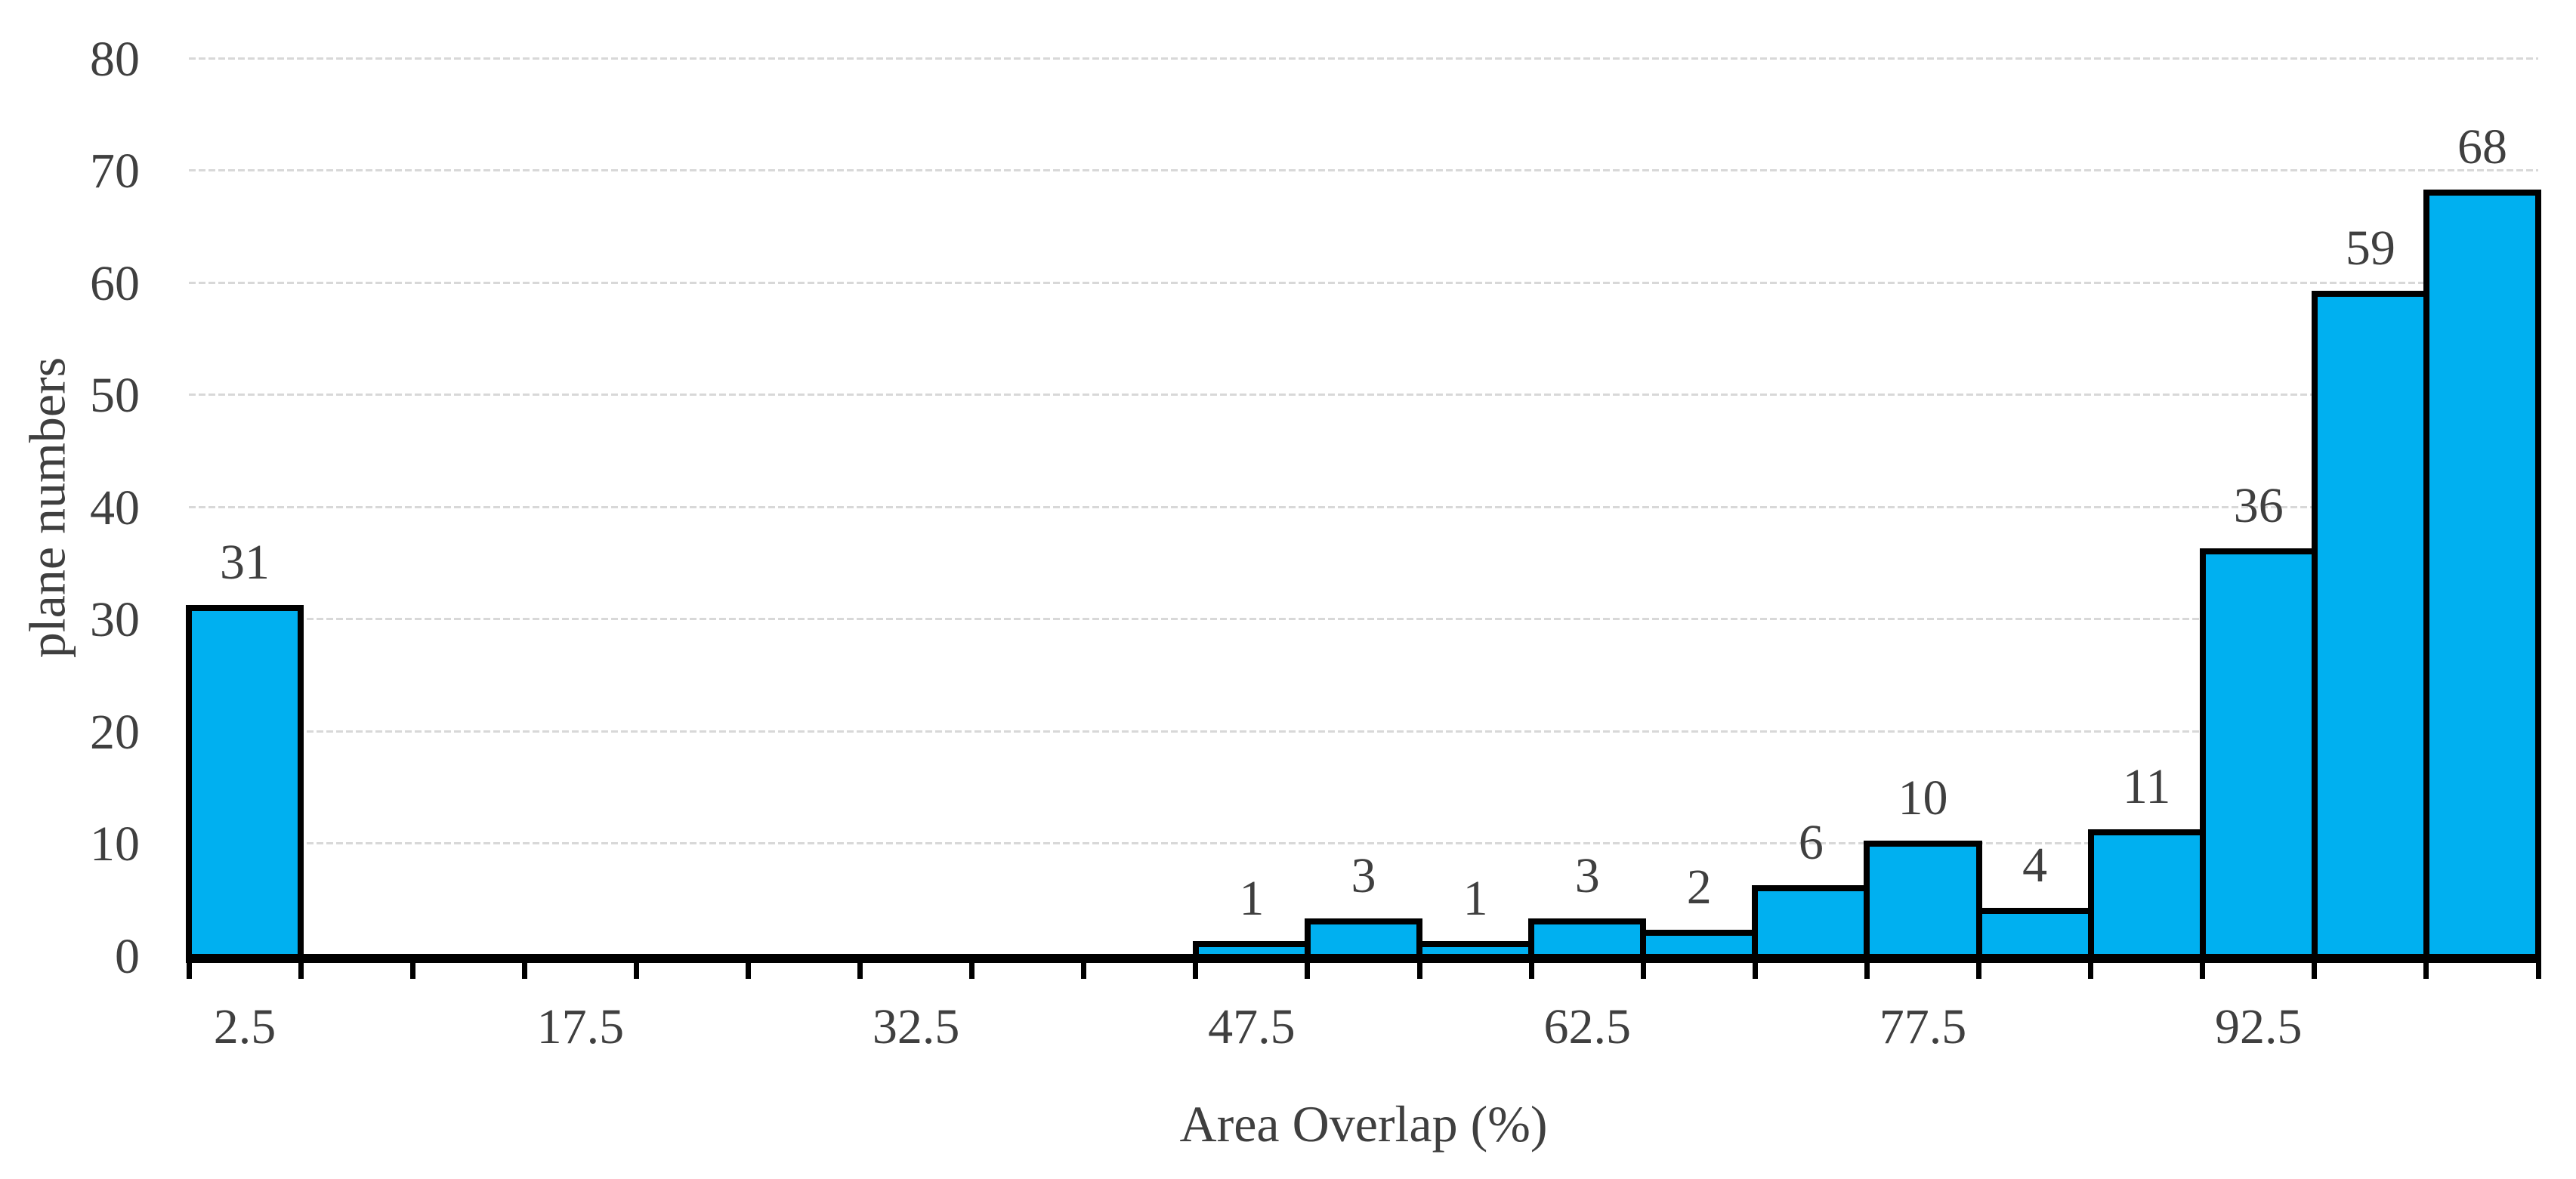 The height and width of the screenshot is (1179, 2576). Describe the element at coordinates (244, 1026) in the screenshot. I see `x-axis-tick-label: 2.5` at that location.